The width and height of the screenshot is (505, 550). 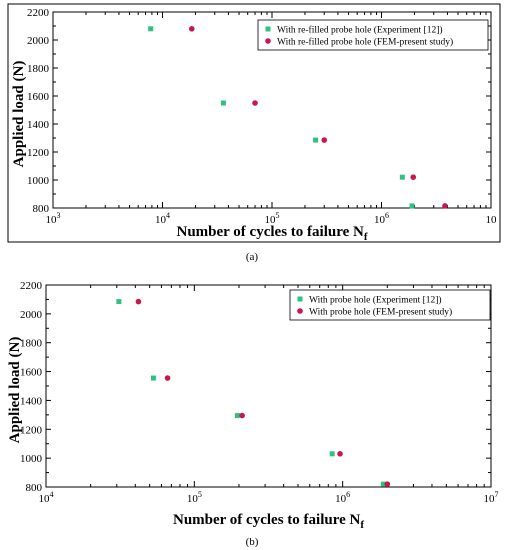 I want to click on x-tick-label: 10, so click(x=492, y=220).